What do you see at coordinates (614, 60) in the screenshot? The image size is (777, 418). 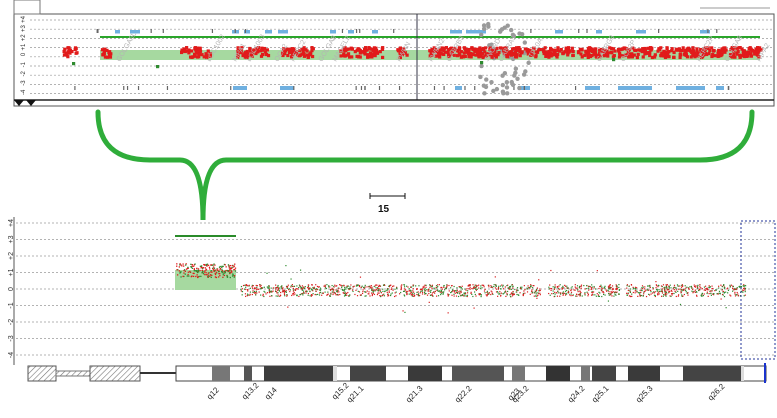 I see `top-low-probe` at bounding box center [614, 60].